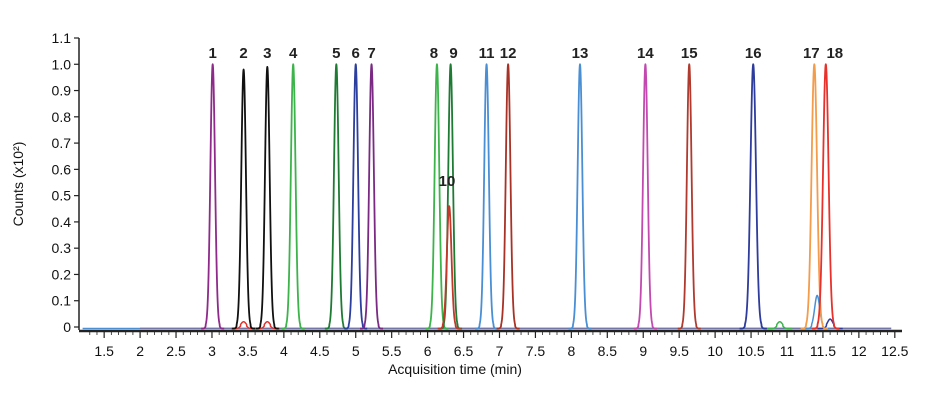  I want to click on peak-label: 14, so click(645, 53).